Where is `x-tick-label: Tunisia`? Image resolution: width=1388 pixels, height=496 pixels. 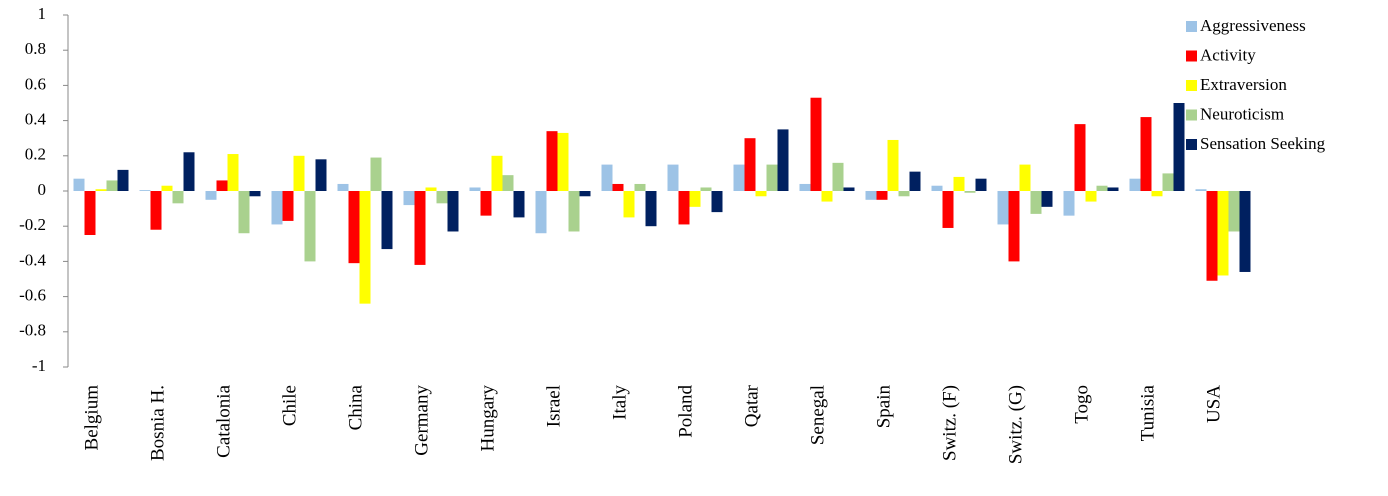 x-tick-label: Tunisia is located at coordinates (1147, 412).